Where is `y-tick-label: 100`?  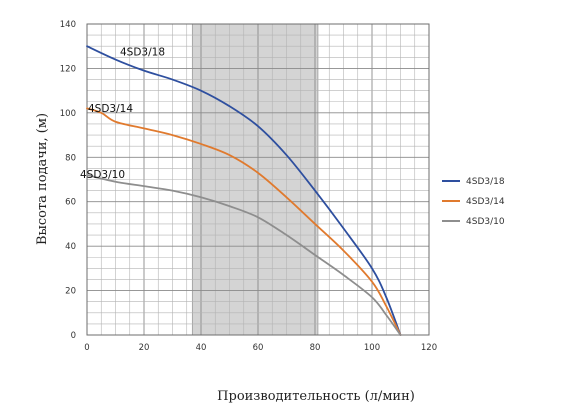
y-tick-label: 100 is located at coordinates (68, 114).